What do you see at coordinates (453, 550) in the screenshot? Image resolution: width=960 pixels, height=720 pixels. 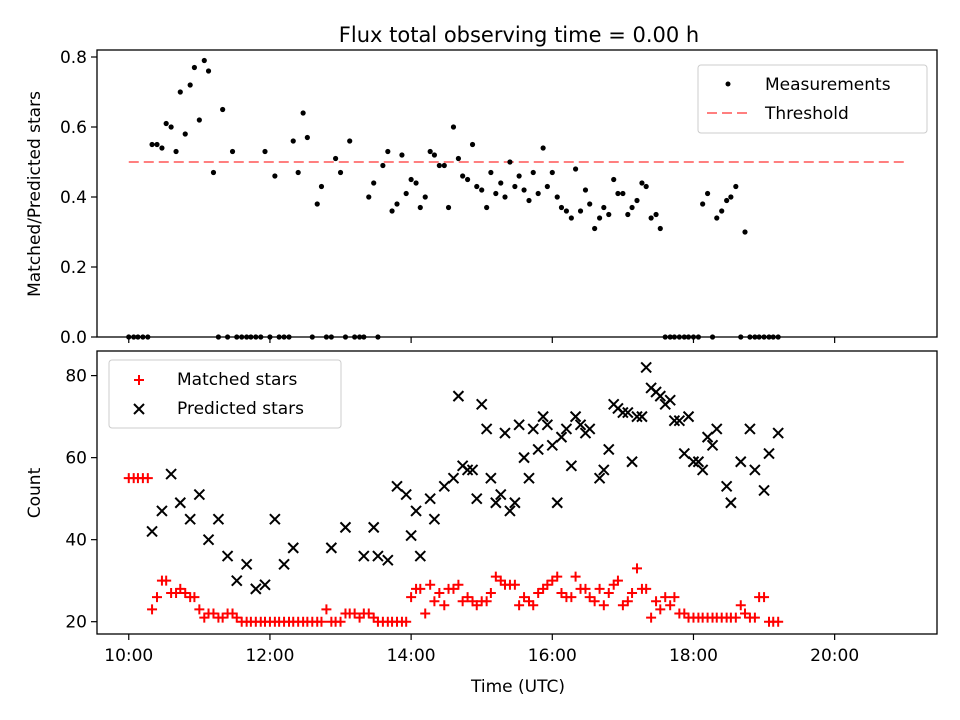 I see `matched-stars-points` at bounding box center [453, 550].